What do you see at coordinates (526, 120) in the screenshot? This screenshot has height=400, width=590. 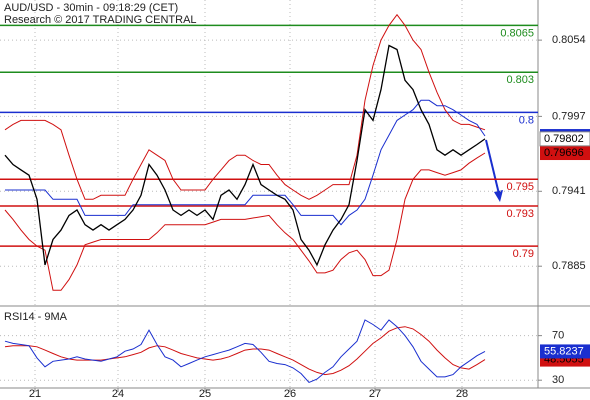 I see `level-label: 0.8` at bounding box center [526, 120].